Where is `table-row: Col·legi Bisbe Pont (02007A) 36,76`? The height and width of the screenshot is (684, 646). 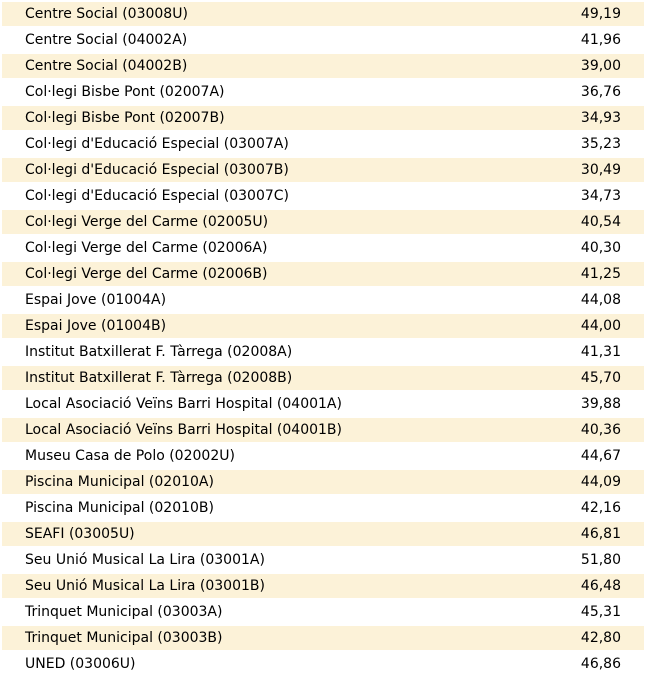 table-row: Col·legi Bisbe Pont (02007A) 36,76 is located at coordinates (323, 92).